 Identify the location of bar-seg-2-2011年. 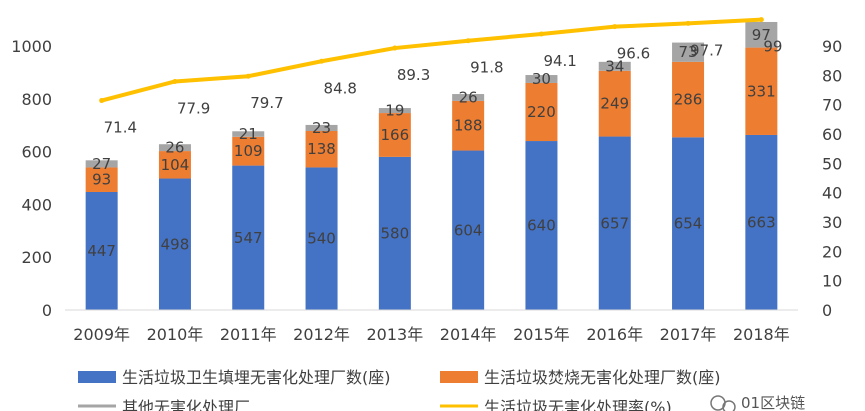
(248, 151).